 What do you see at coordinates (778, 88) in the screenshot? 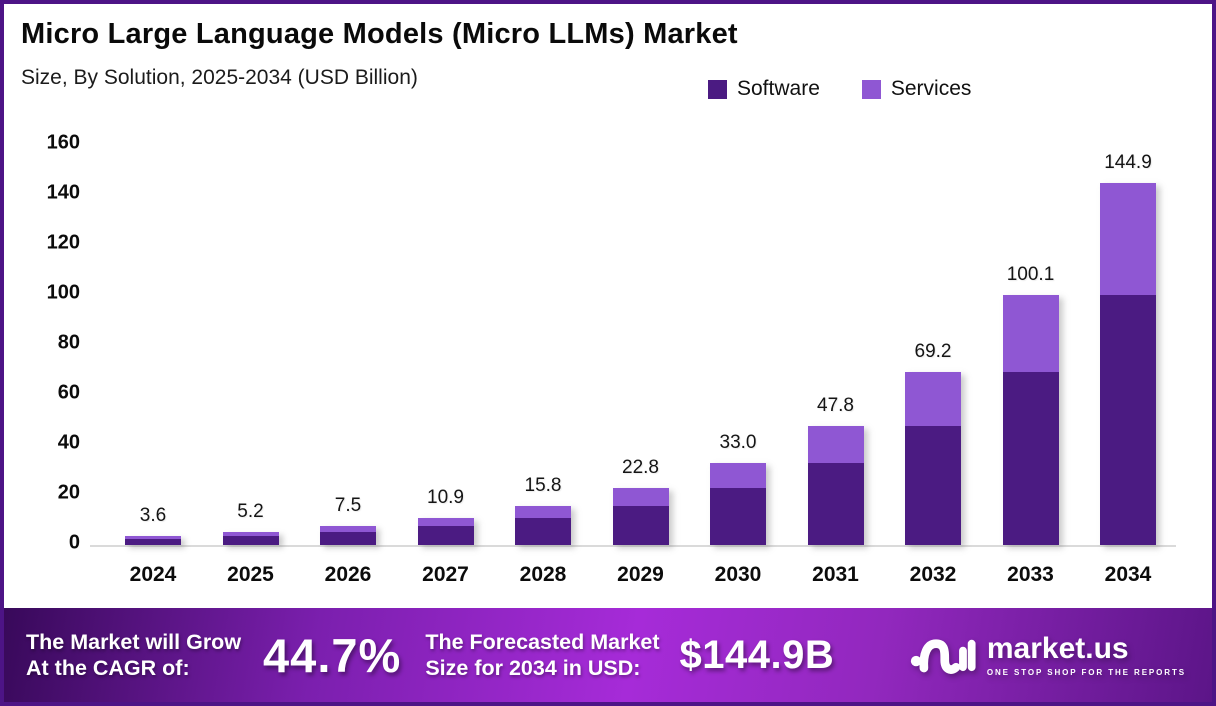
I see `legend-label: Software` at bounding box center [778, 88].